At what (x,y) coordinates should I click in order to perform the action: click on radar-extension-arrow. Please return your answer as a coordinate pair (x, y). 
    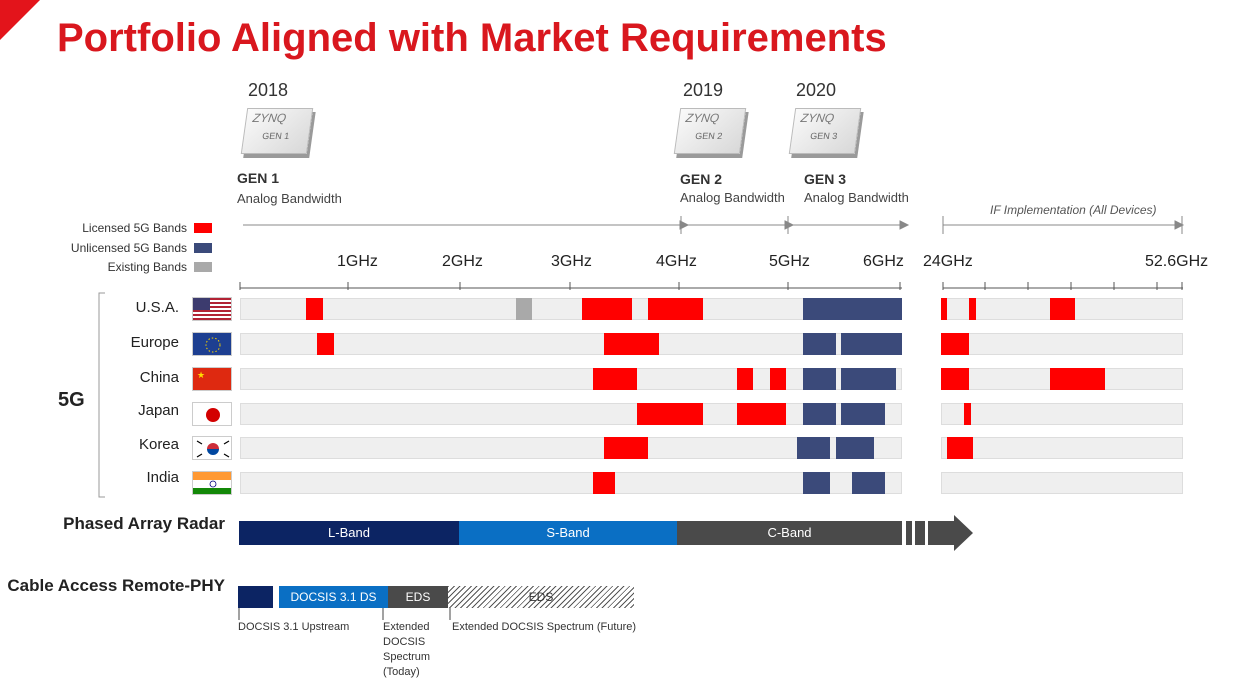
    Looking at the image, I should click on (939, 533).